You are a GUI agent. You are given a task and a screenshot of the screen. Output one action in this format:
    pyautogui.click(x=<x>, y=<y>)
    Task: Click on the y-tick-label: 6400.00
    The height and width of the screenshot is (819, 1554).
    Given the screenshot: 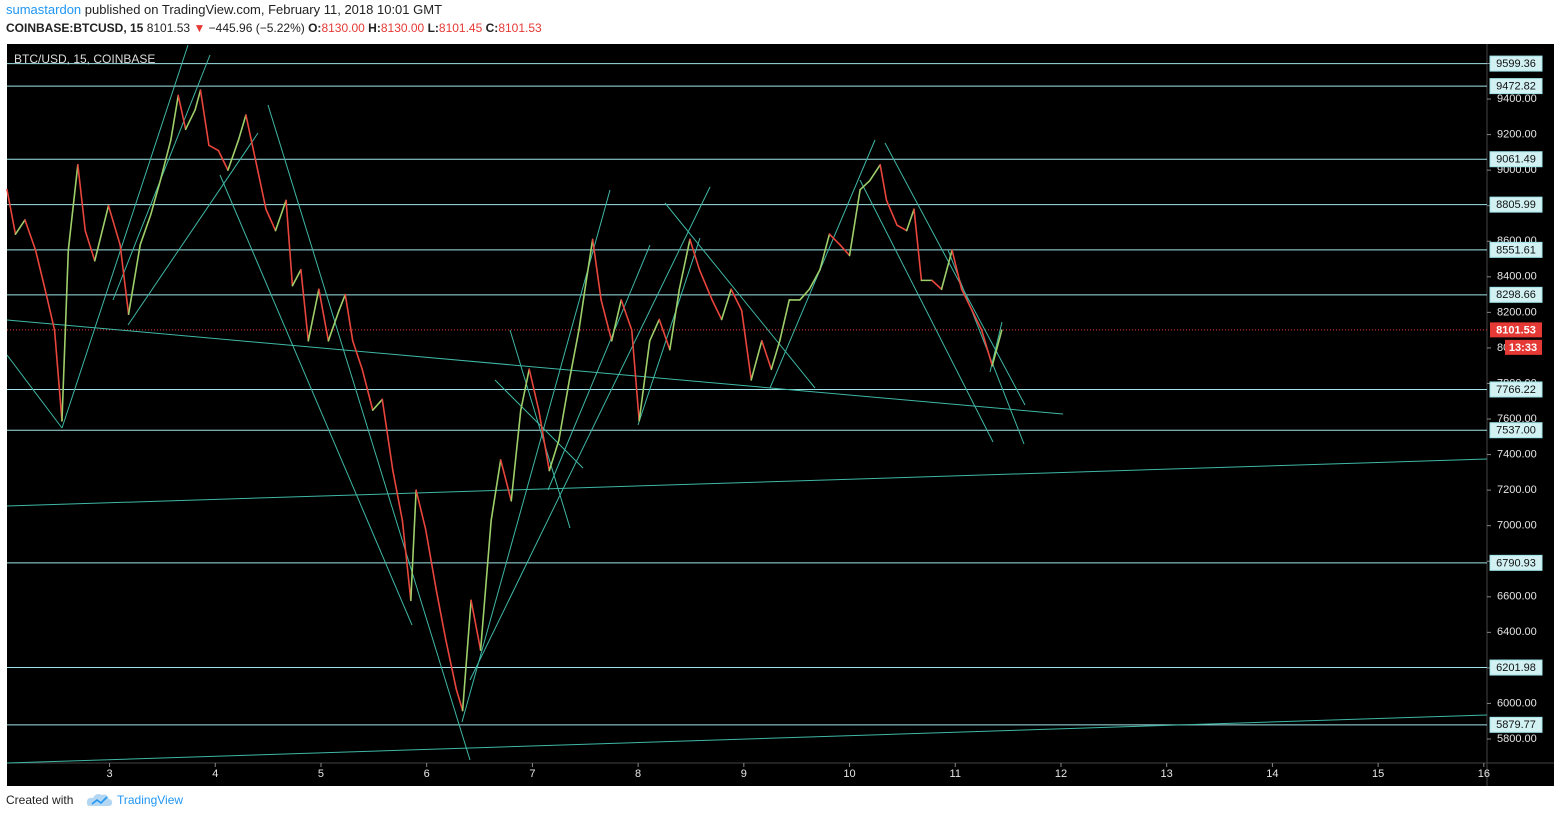 What is the action you would take?
    pyautogui.click(x=1517, y=632)
    